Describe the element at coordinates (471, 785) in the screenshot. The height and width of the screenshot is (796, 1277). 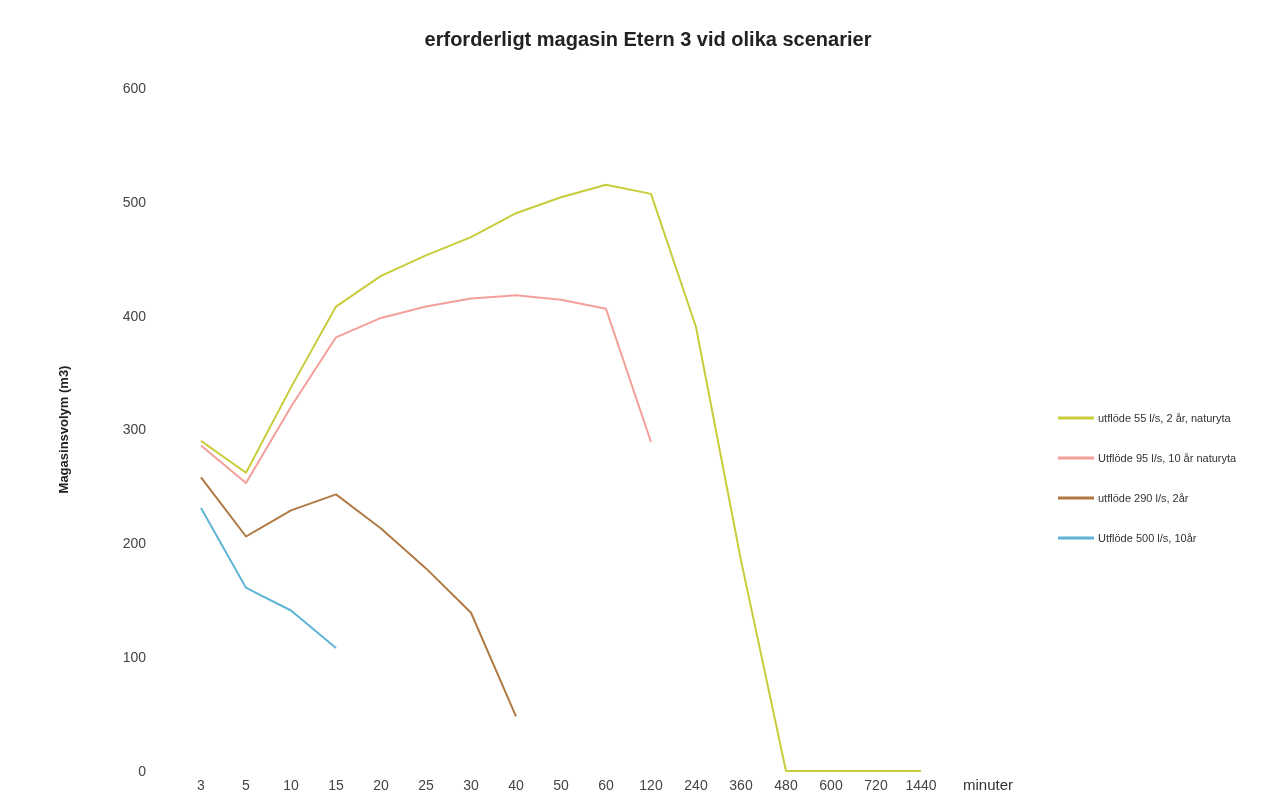
I see `x-tick-label: 30` at that location.